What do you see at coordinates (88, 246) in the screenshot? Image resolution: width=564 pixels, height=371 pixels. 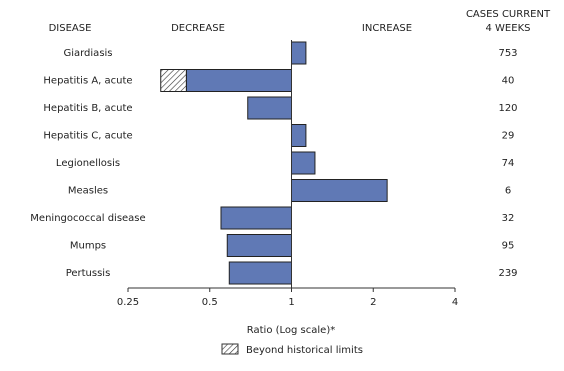 I see `category-label: Mumps` at bounding box center [88, 246].